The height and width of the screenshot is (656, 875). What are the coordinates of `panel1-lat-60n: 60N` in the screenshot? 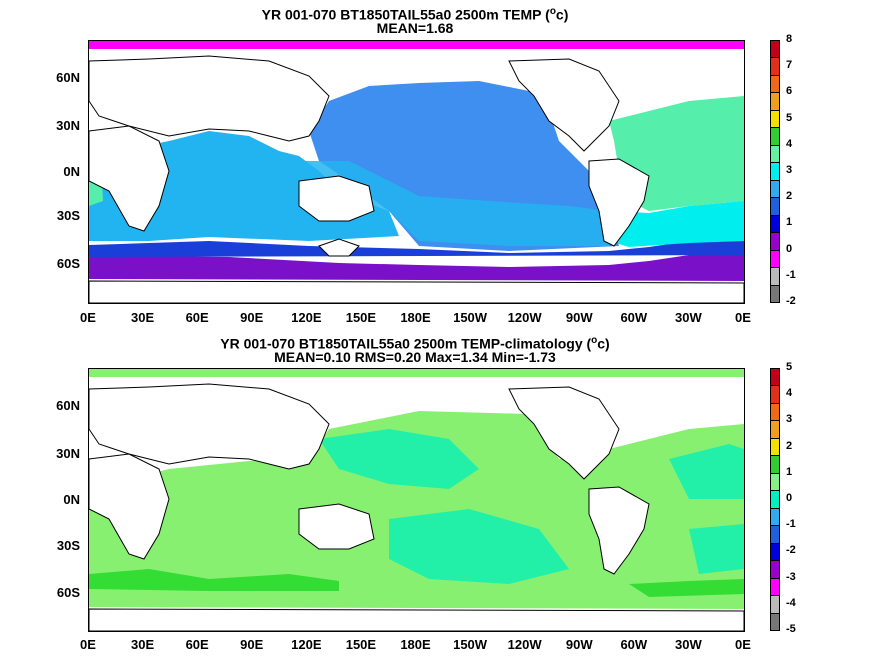 It's located at (68, 77).